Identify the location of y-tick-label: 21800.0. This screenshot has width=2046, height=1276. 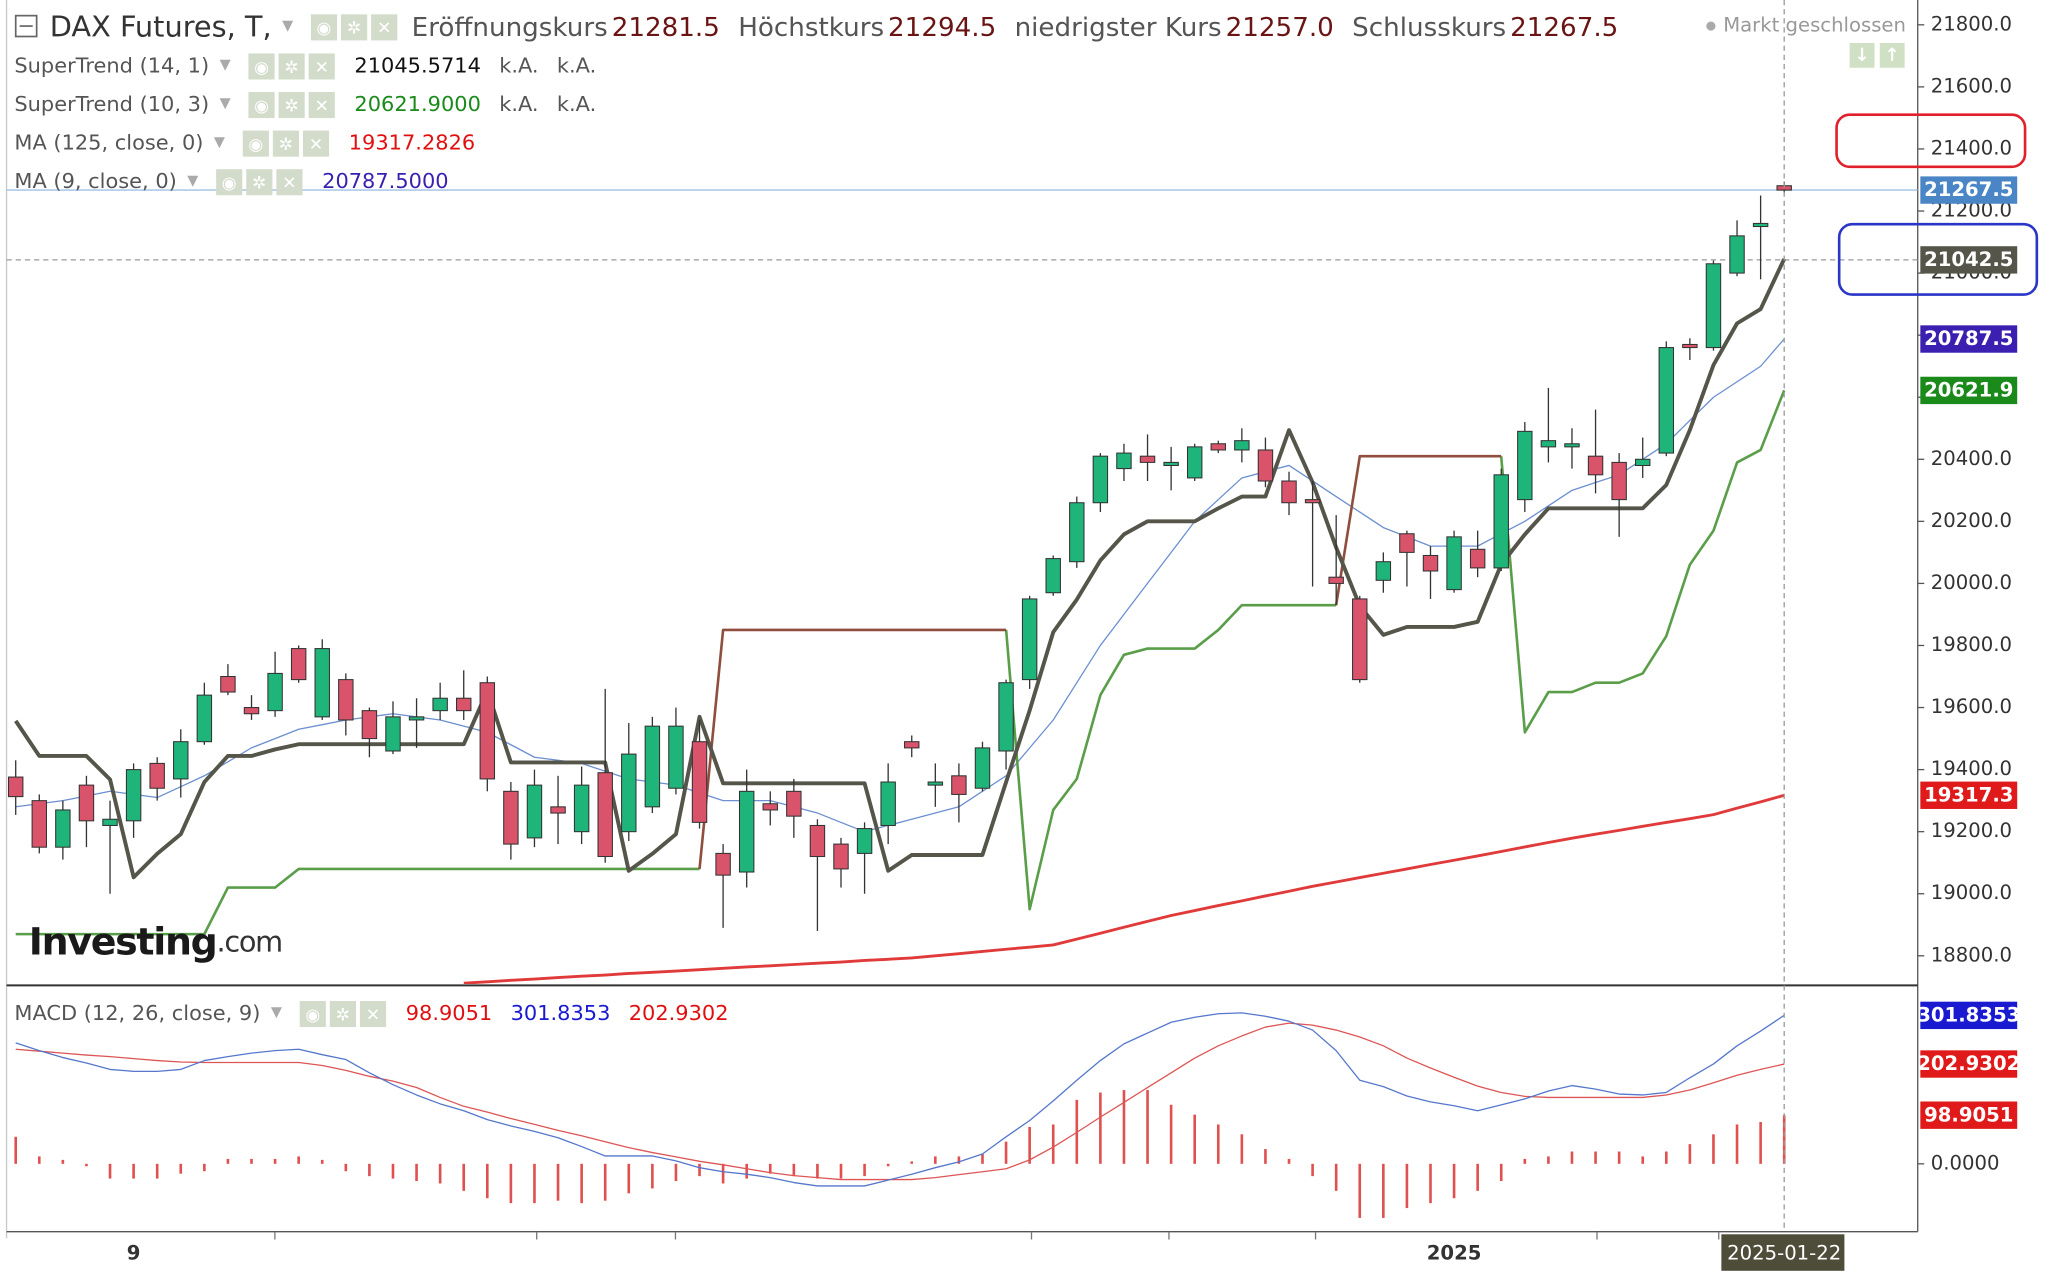
(1971, 23).